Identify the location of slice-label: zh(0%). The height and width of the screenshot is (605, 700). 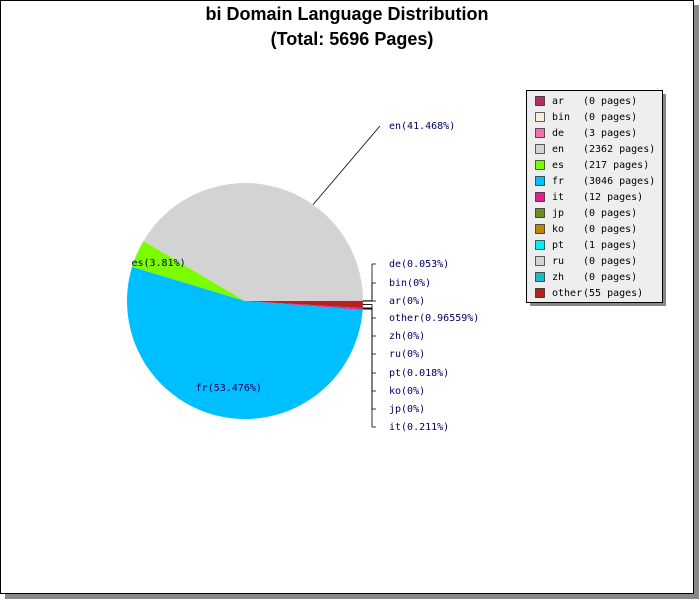
(407, 336).